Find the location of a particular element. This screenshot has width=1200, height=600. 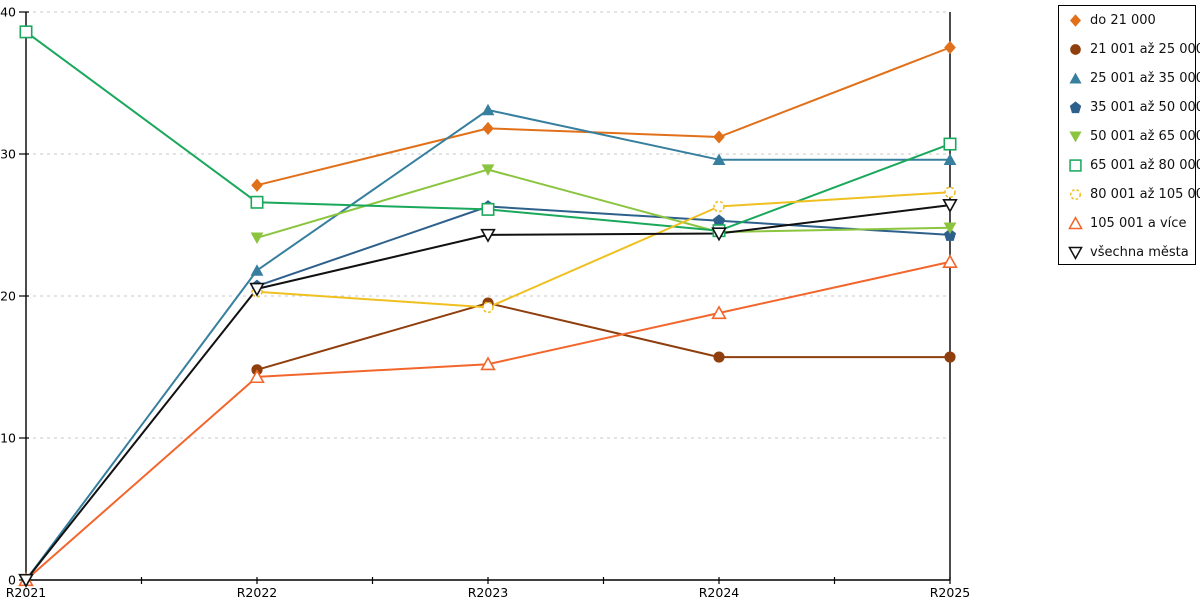

open-triangle-up-marker-icon is located at coordinates (1075, 223).